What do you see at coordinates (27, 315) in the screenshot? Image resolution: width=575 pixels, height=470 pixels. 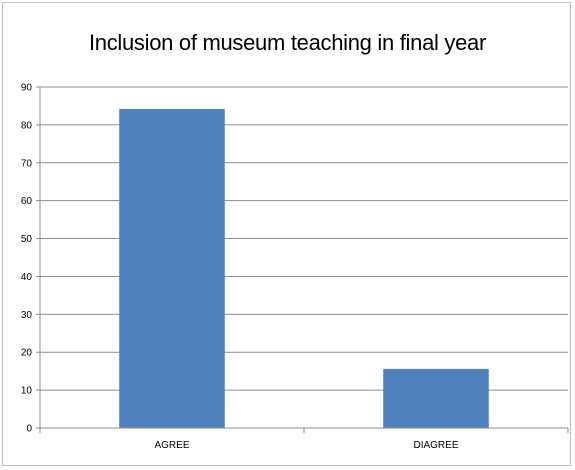 I see `y-tick-label: 30` at bounding box center [27, 315].